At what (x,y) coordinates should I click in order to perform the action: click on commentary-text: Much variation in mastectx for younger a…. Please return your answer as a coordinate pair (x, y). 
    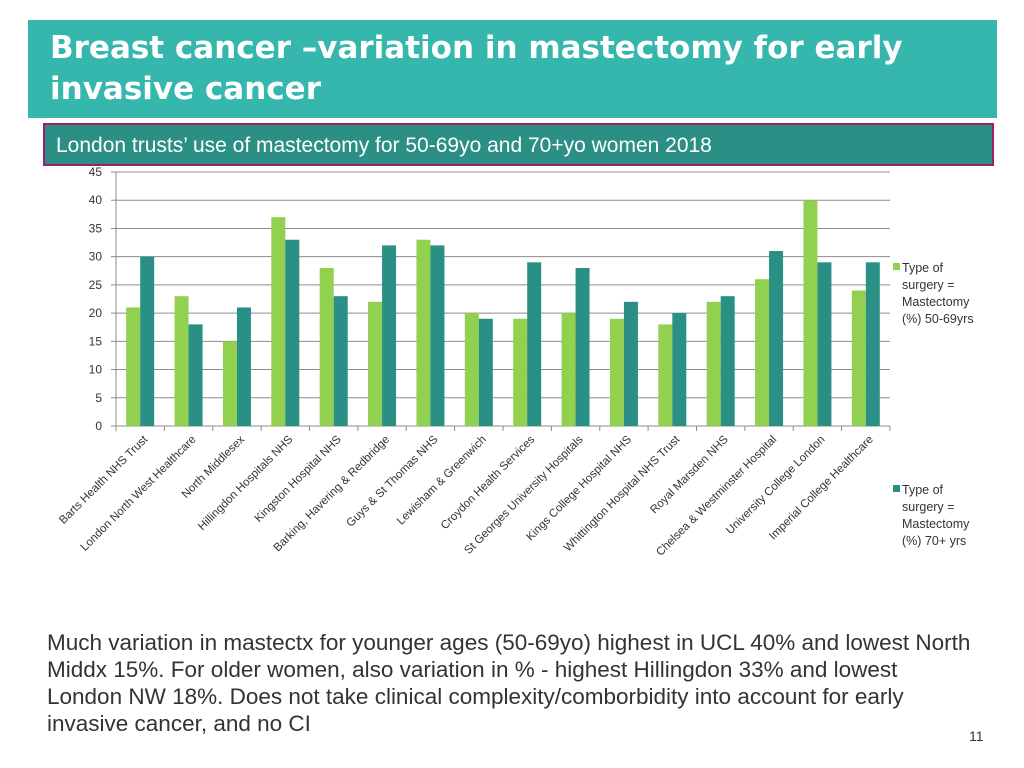
    Looking at the image, I should click on (509, 683).